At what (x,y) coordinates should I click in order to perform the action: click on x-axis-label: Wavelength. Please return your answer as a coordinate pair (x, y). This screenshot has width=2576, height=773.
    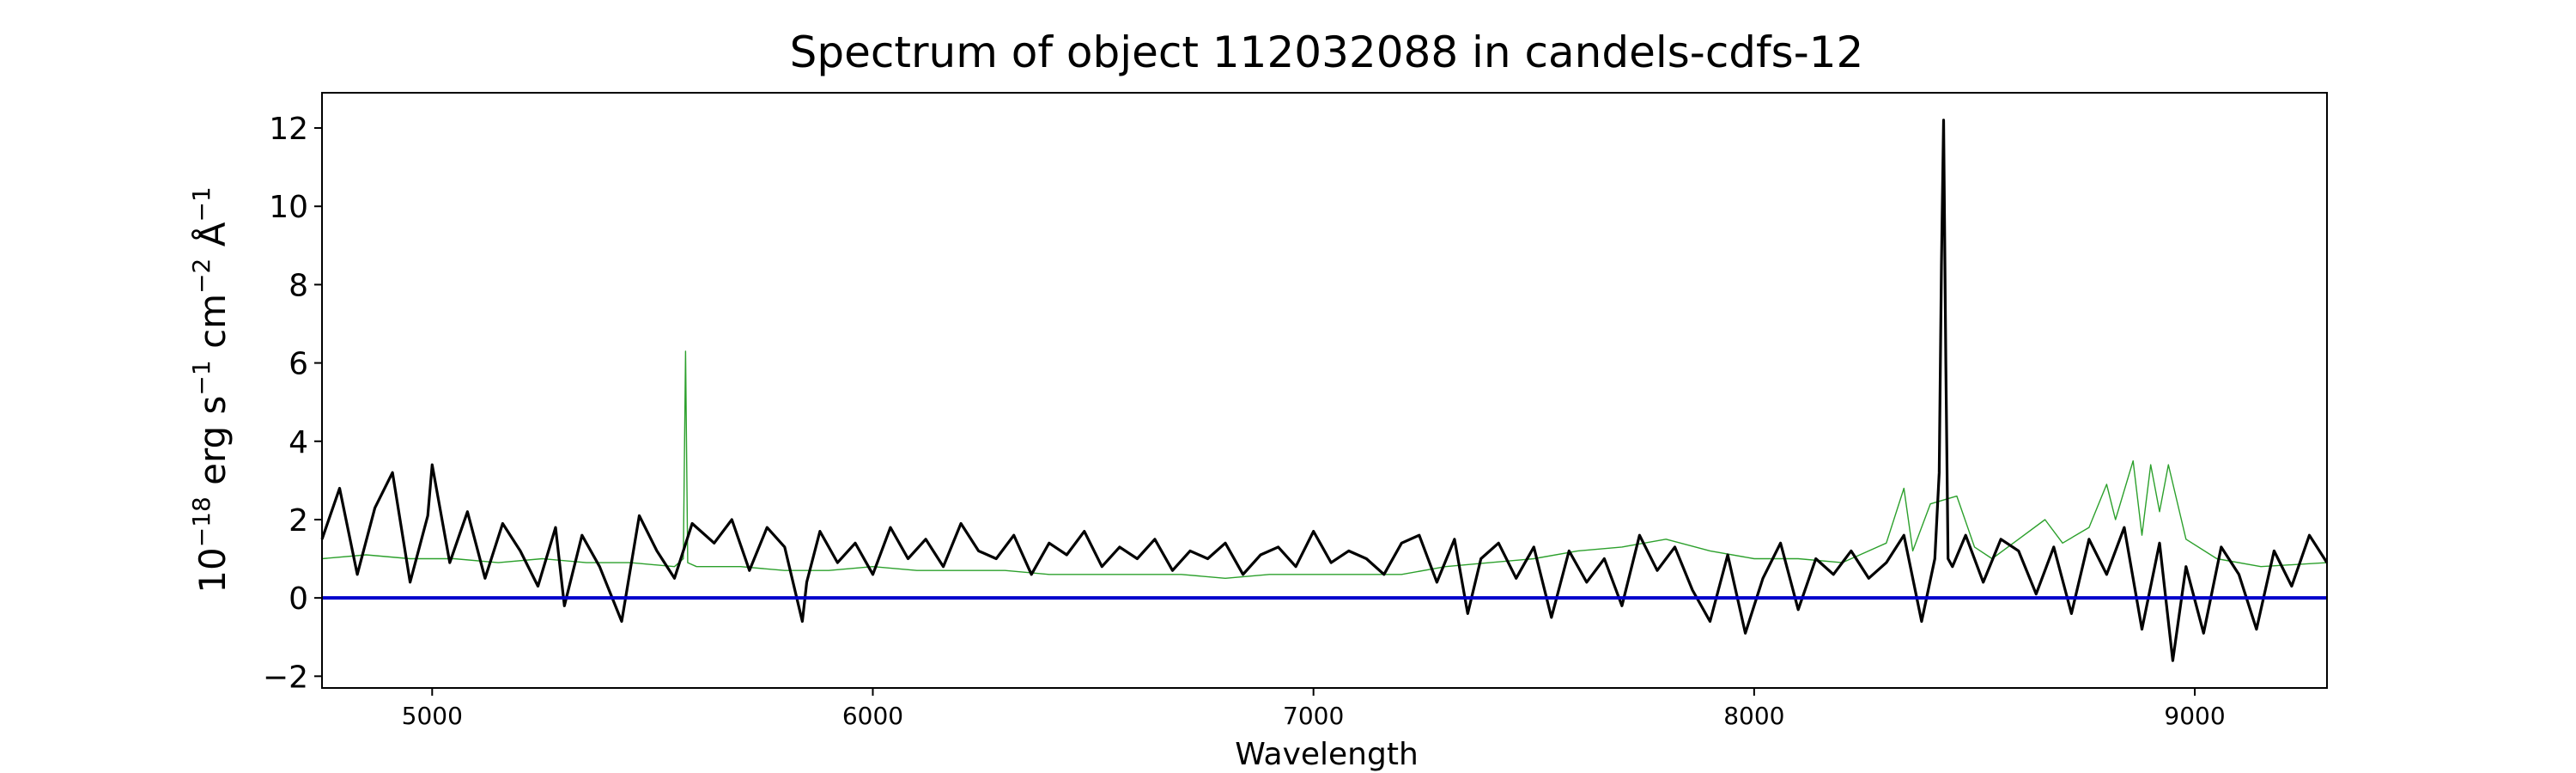
    Looking at the image, I should click on (1327, 754).